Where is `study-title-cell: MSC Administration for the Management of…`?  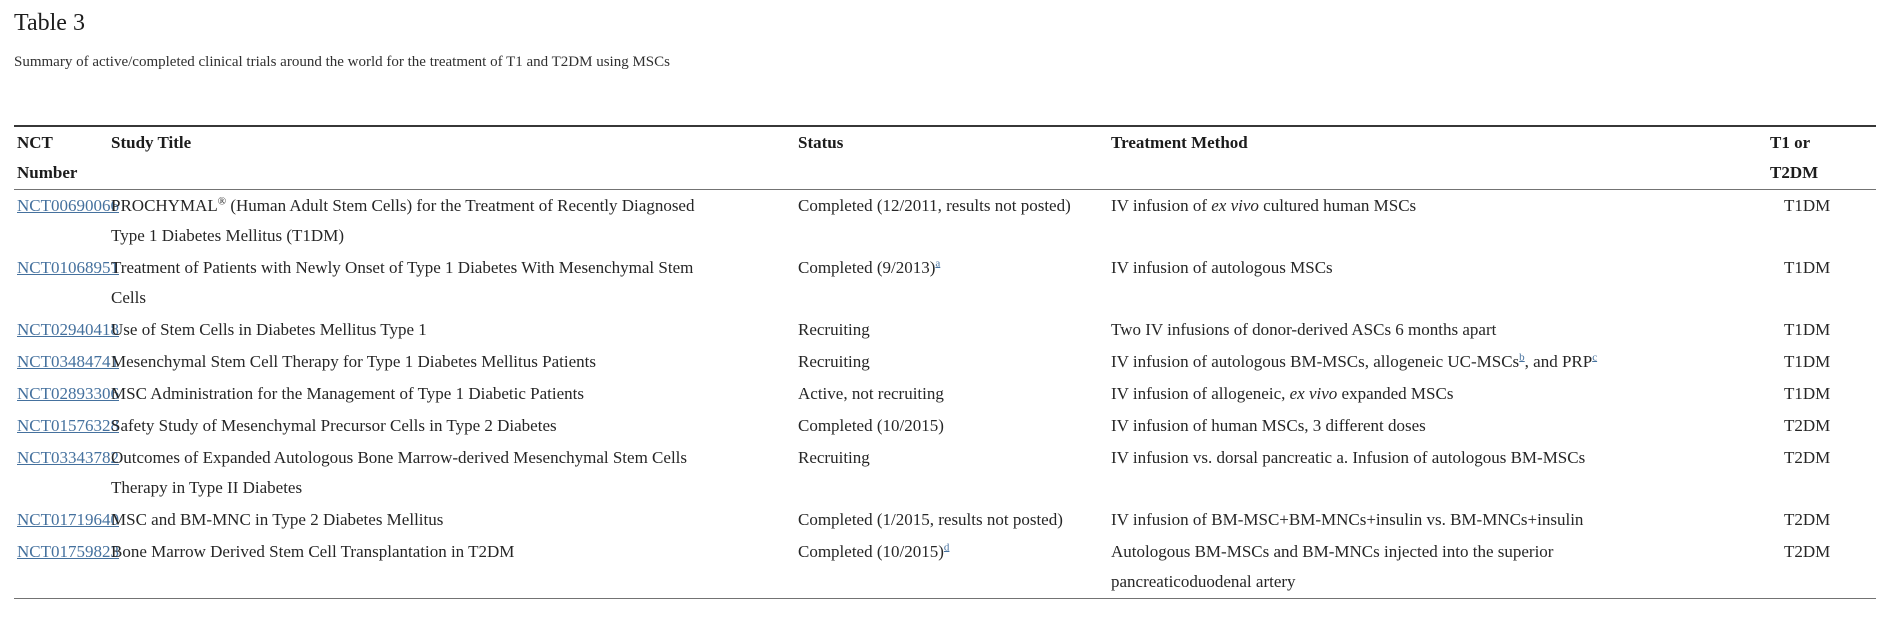 study-title-cell: MSC Administration for the Management of… is located at coordinates (348, 393).